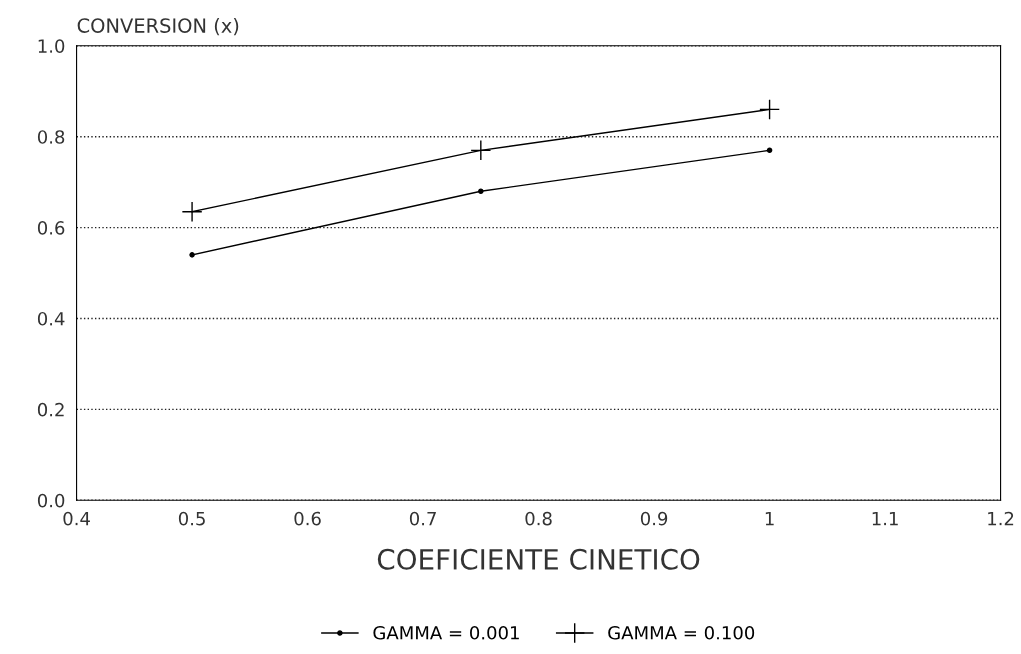  I want to click on legend-label: GAMMA = 0.100, so click(681, 632).